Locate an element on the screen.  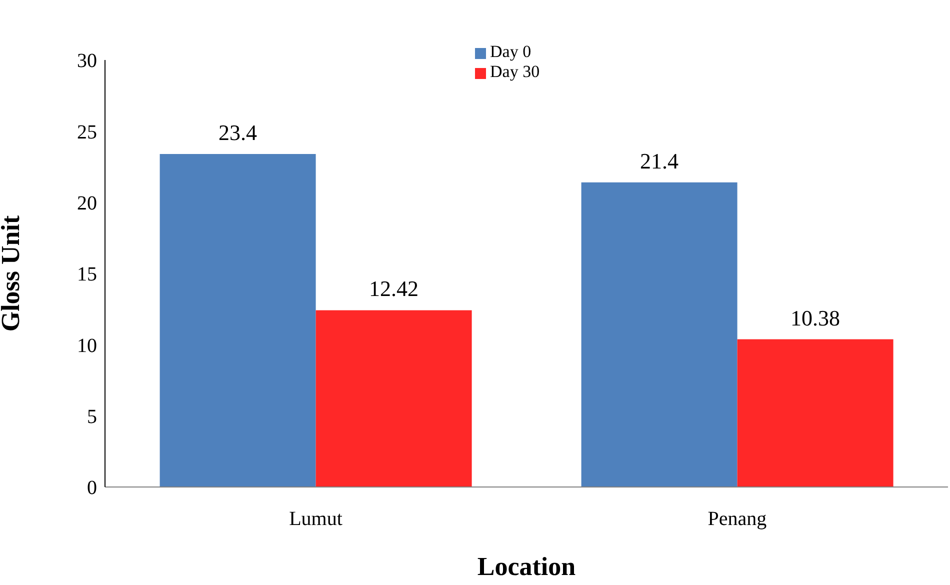
x-tick-label: Lumut is located at coordinates (316, 519).